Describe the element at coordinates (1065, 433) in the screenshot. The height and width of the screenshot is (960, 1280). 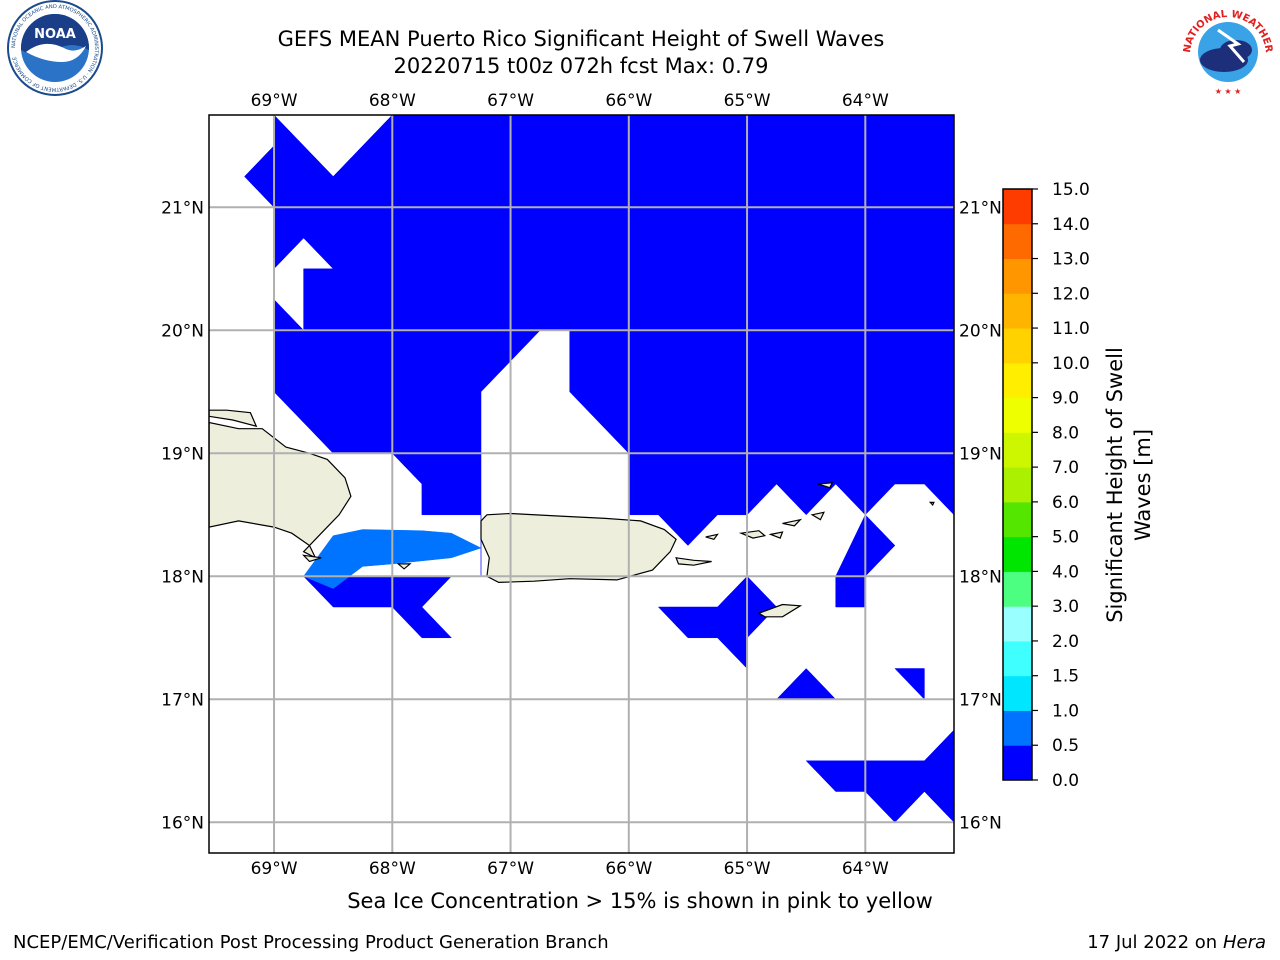
I see `colorbar-tick-label: 8.0` at that location.